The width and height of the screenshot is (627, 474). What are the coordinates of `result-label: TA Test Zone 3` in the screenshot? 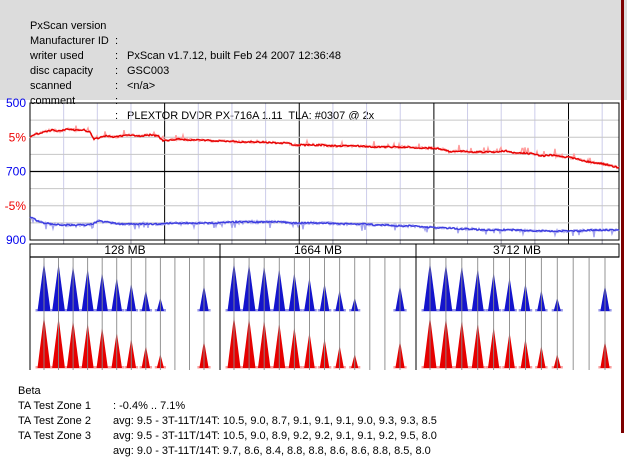 It's located at (54, 436).